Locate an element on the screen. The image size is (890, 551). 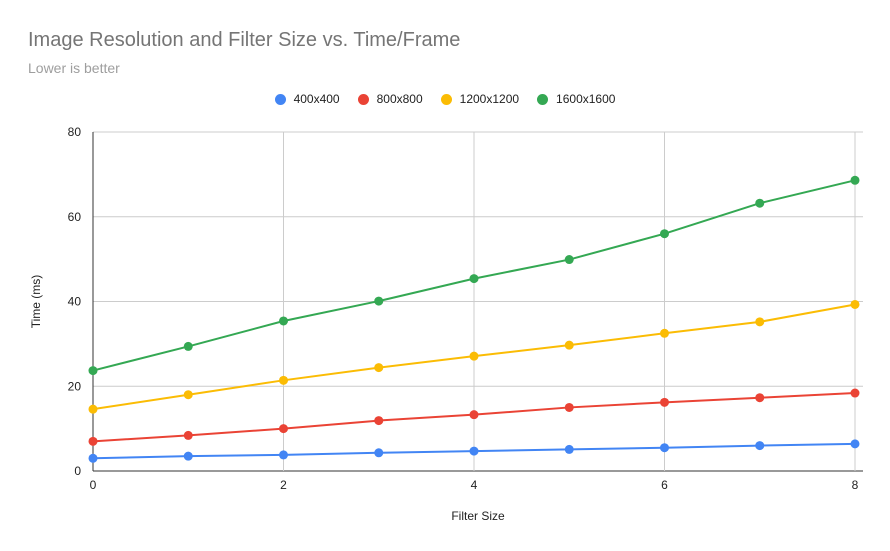
chart-subtitle: Lower is better is located at coordinates (74, 68).